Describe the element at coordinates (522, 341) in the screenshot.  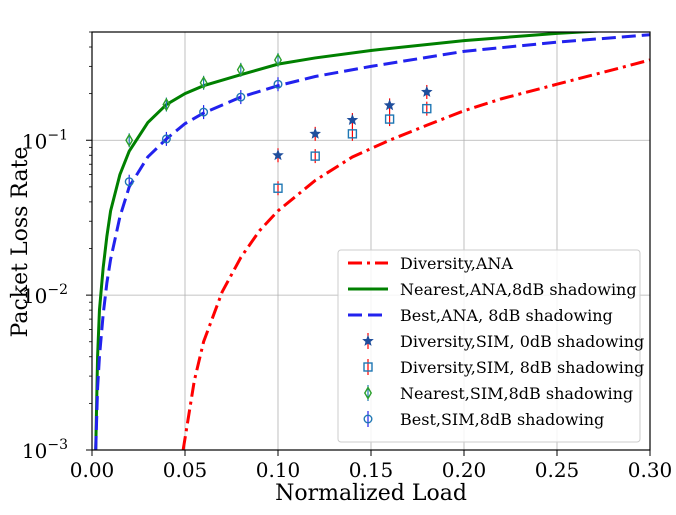
I see `legend-label-3: Diversity,SIM, 0dB shadowing` at that location.